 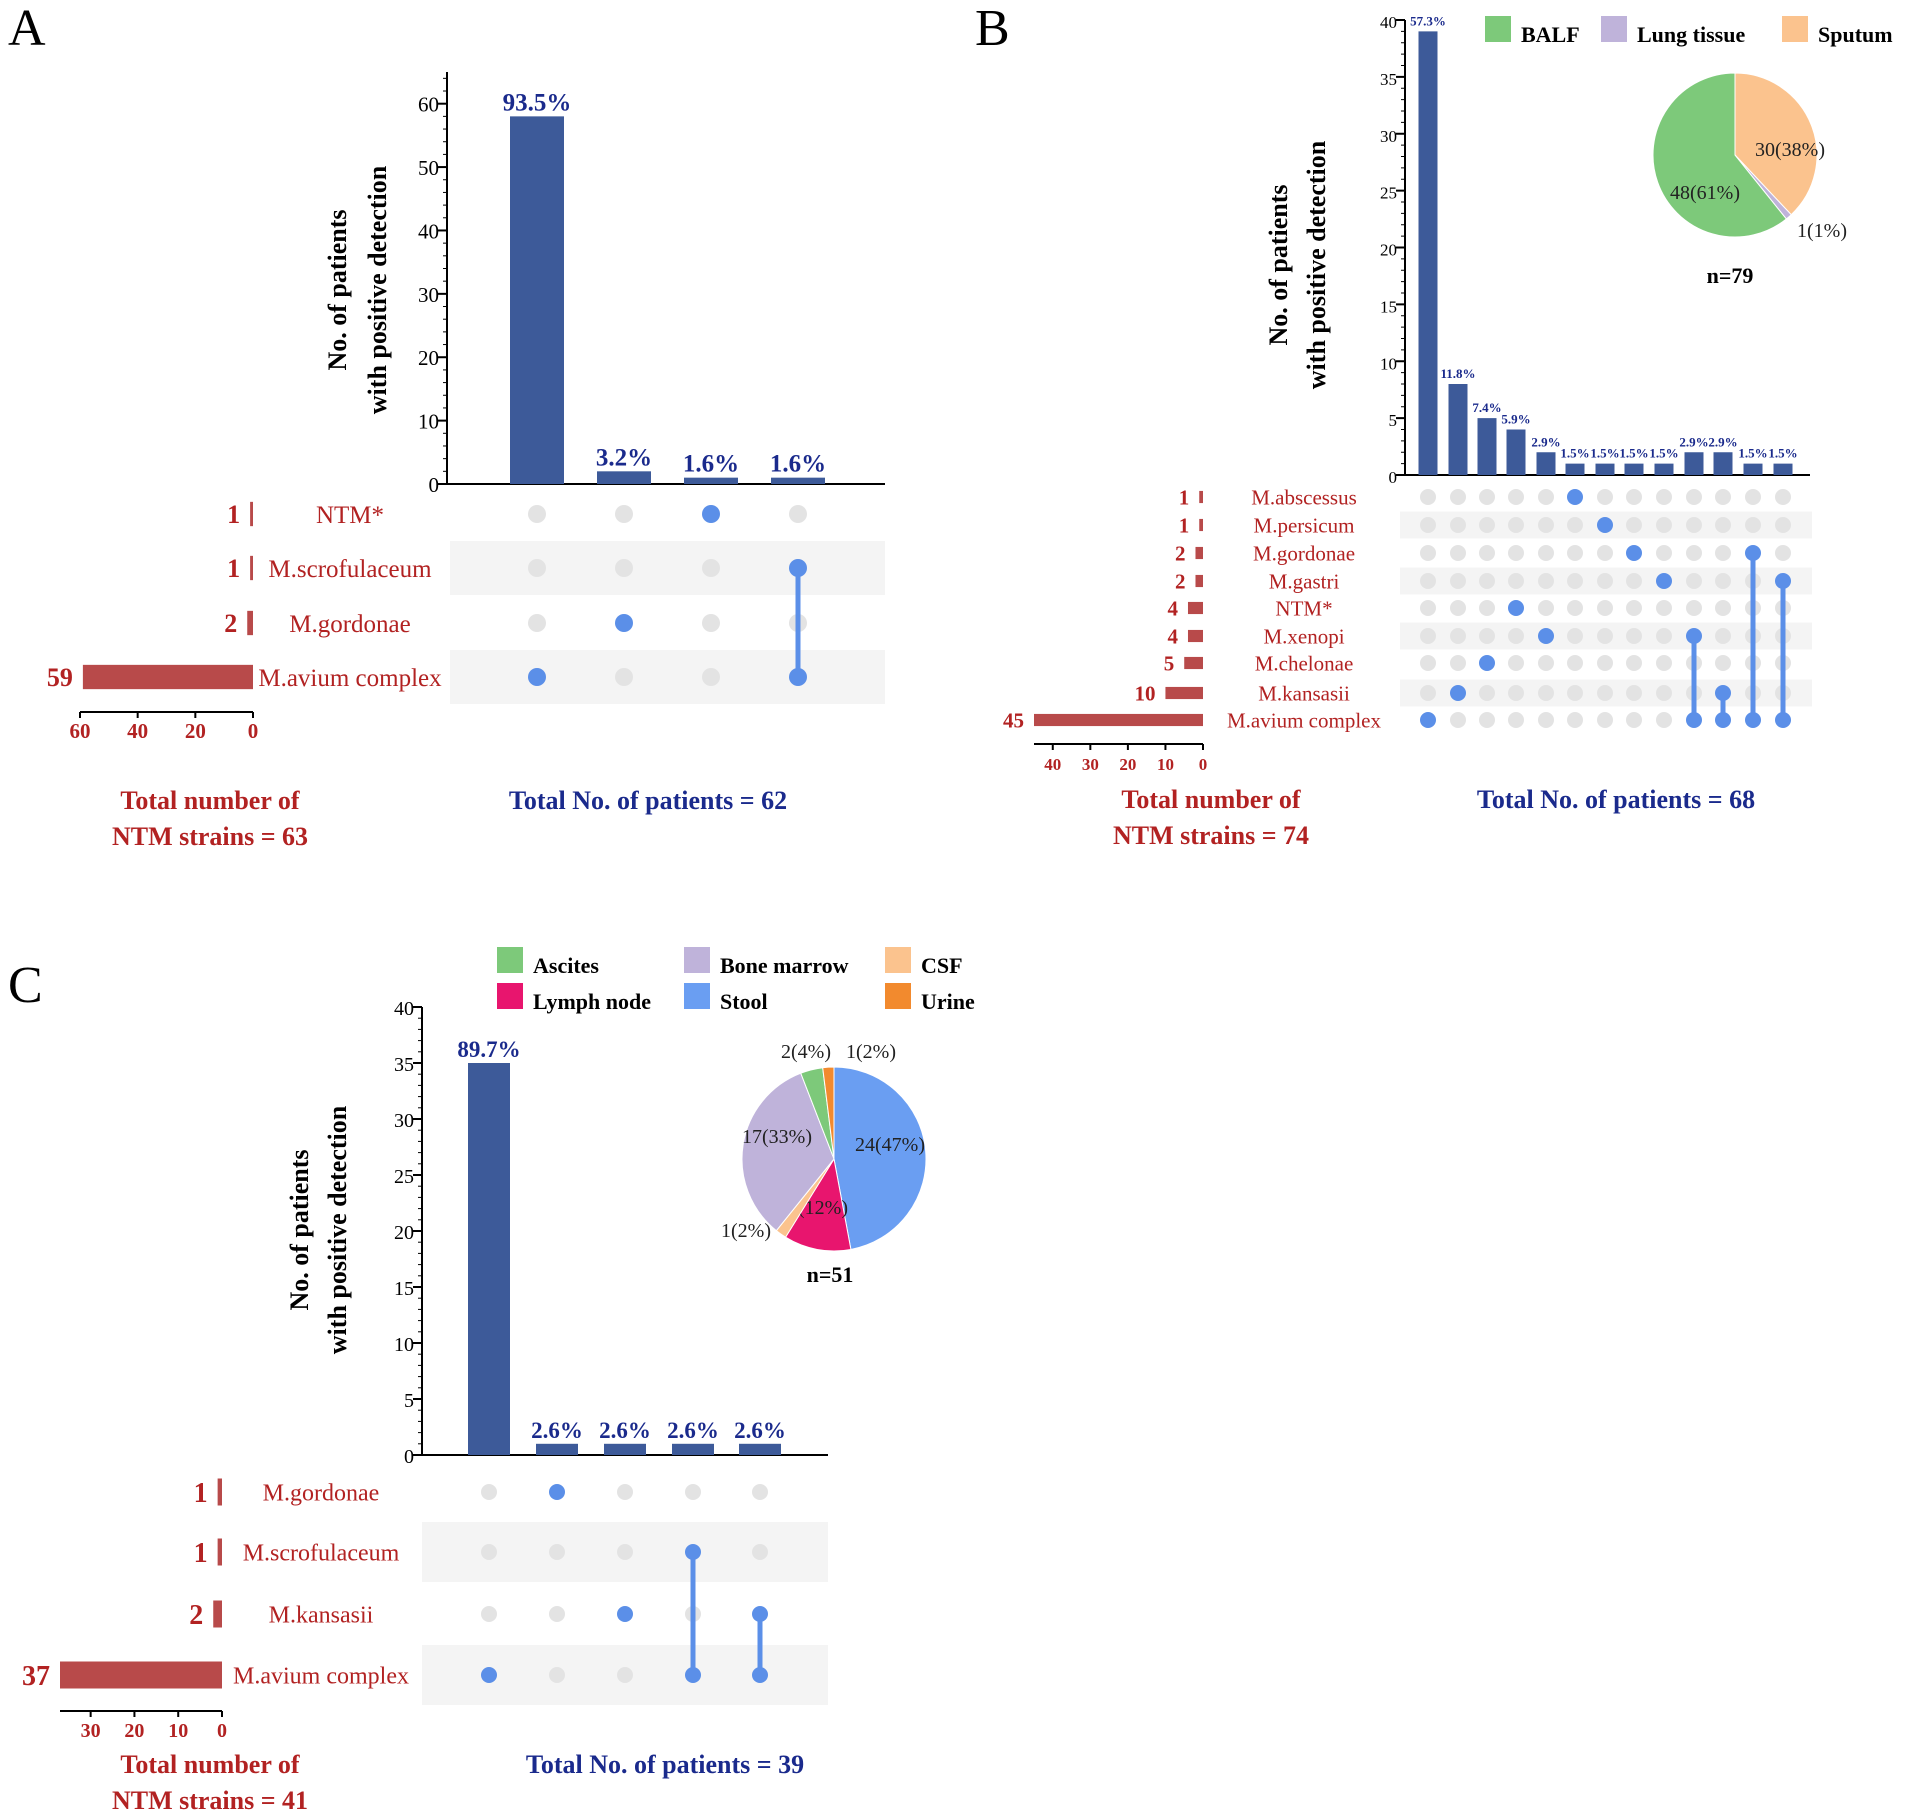 I want to click on set-name-label: M.gastri, so click(x=1304, y=581).